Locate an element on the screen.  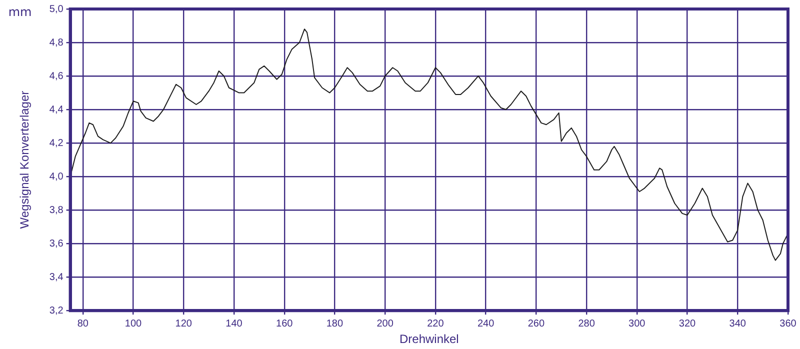
y-tick-label: 4,0 is located at coordinates (56, 176).